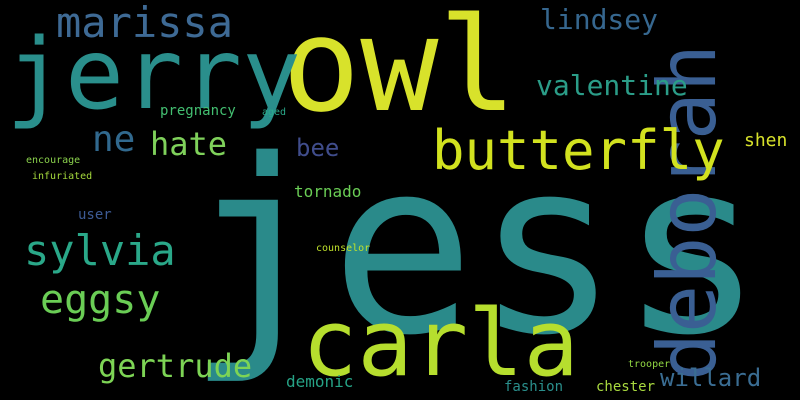  Describe the element at coordinates (53, 160) in the screenshot. I see `word: encourage` at that location.